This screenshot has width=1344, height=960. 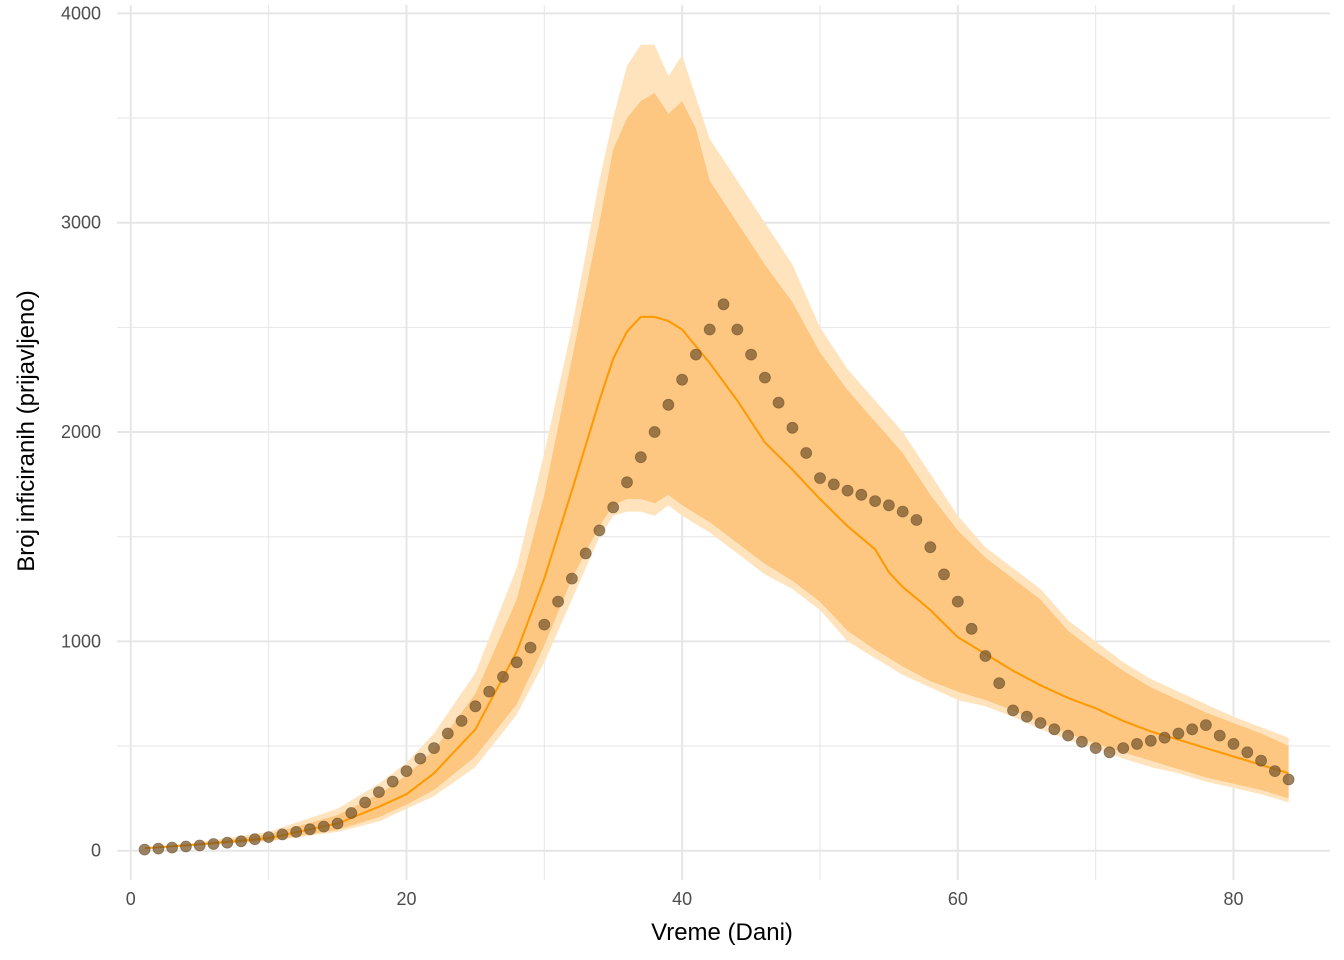 What do you see at coordinates (682, 899) in the screenshot?
I see `x-tick-label: 40` at bounding box center [682, 899].